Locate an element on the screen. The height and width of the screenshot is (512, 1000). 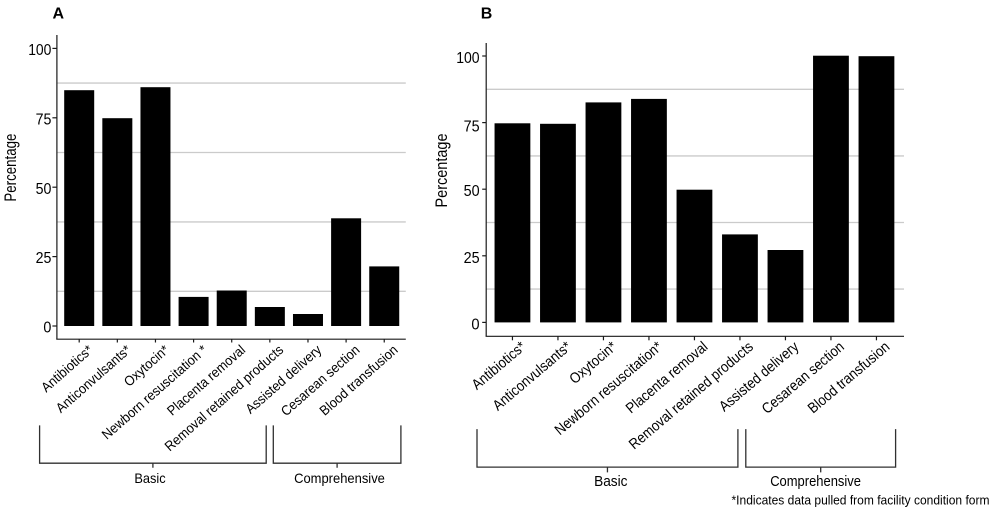
svg-text: B is located at coordinates (487, 13).